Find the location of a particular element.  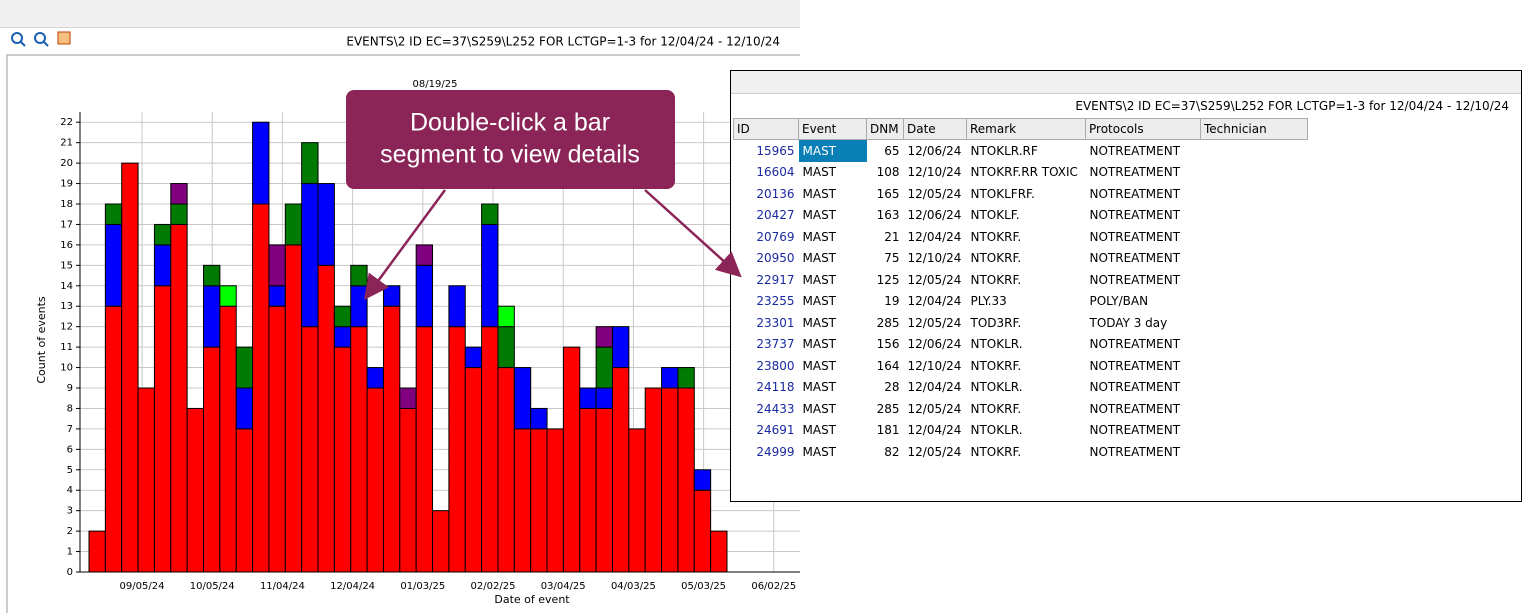

table-cell: 24433 is located at coordinates (775, 408).